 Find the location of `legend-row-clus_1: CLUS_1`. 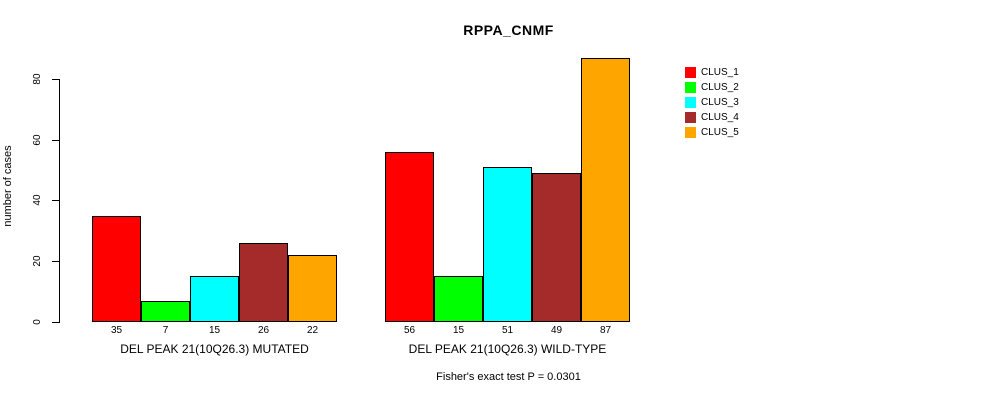

legend-row-clus_1: CLUS_1 is located at coordinates (712, 72).